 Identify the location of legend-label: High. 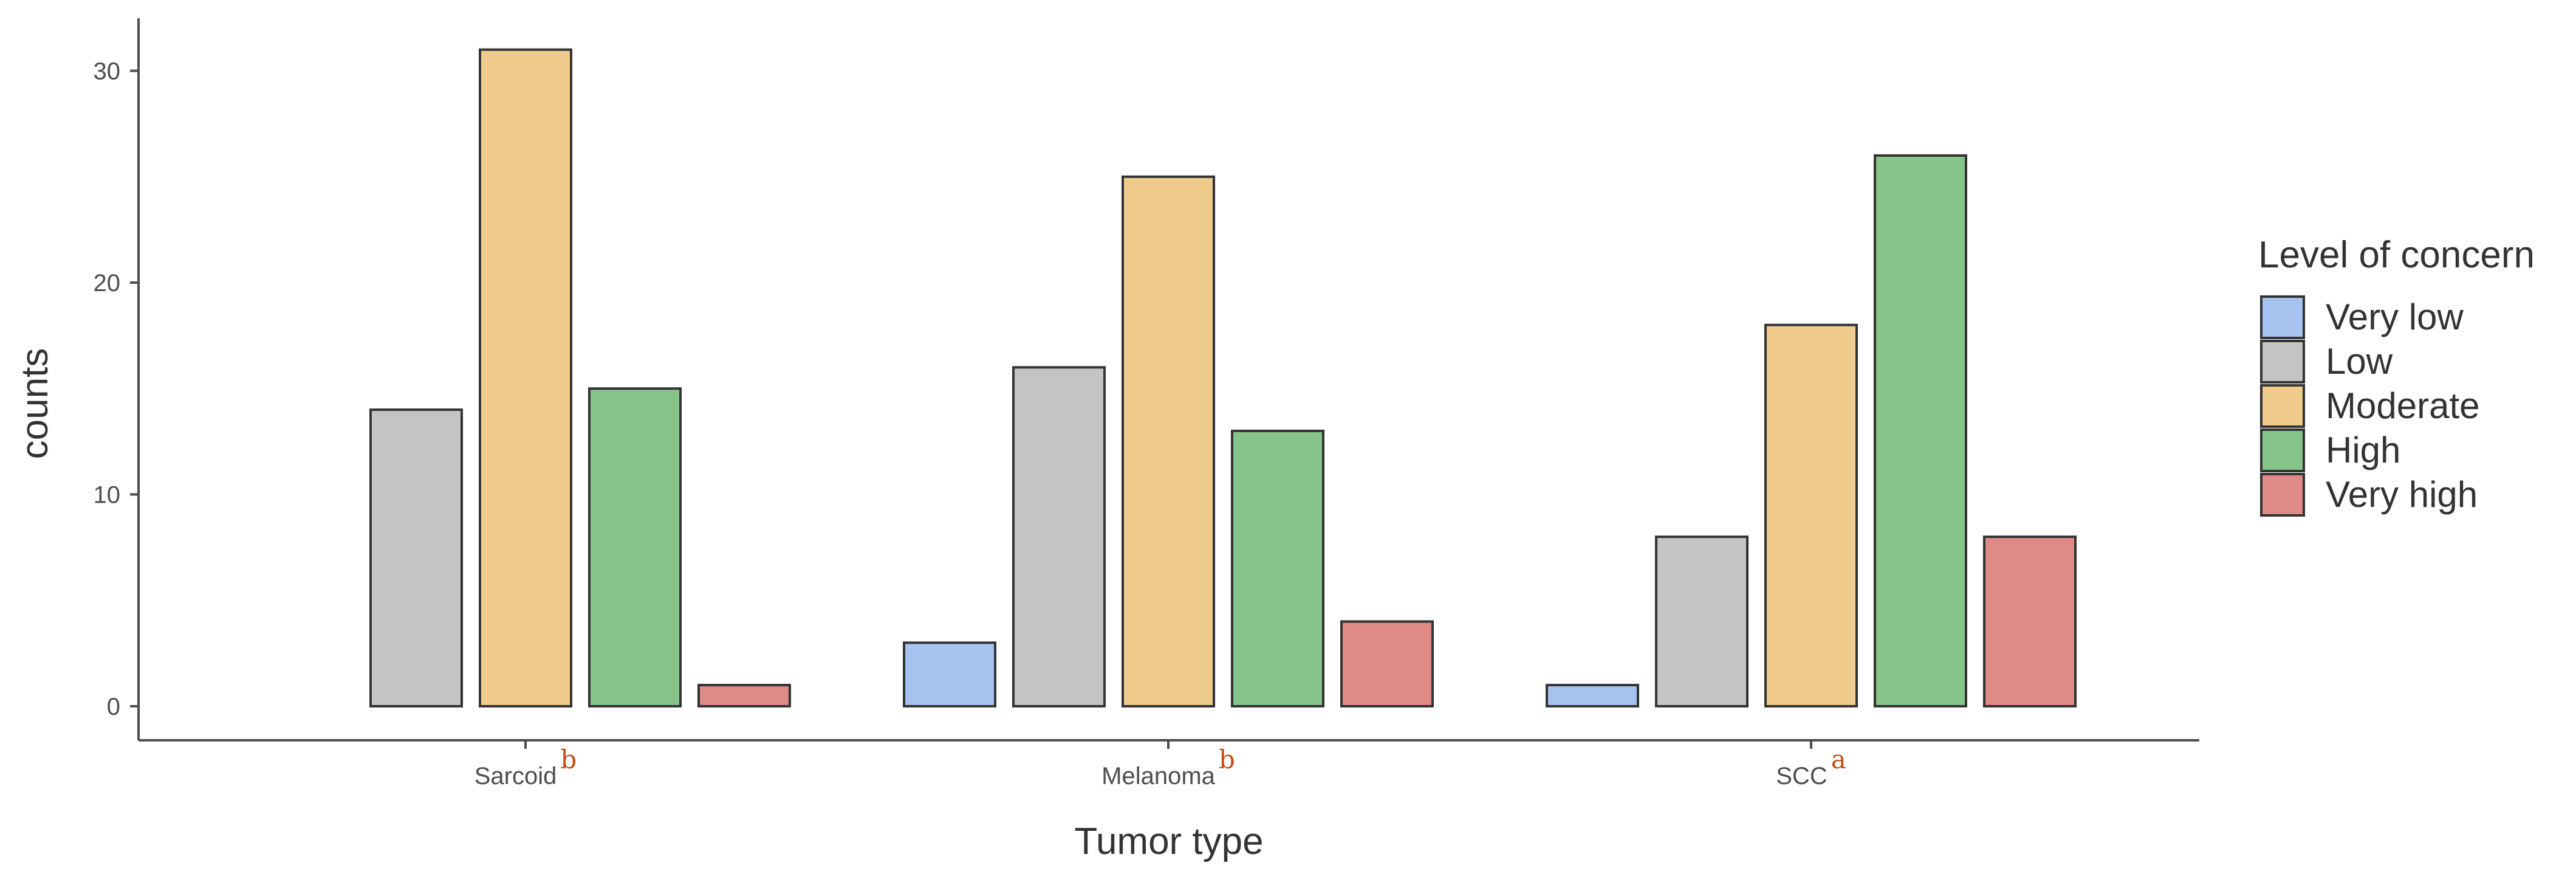
(2363, 450).